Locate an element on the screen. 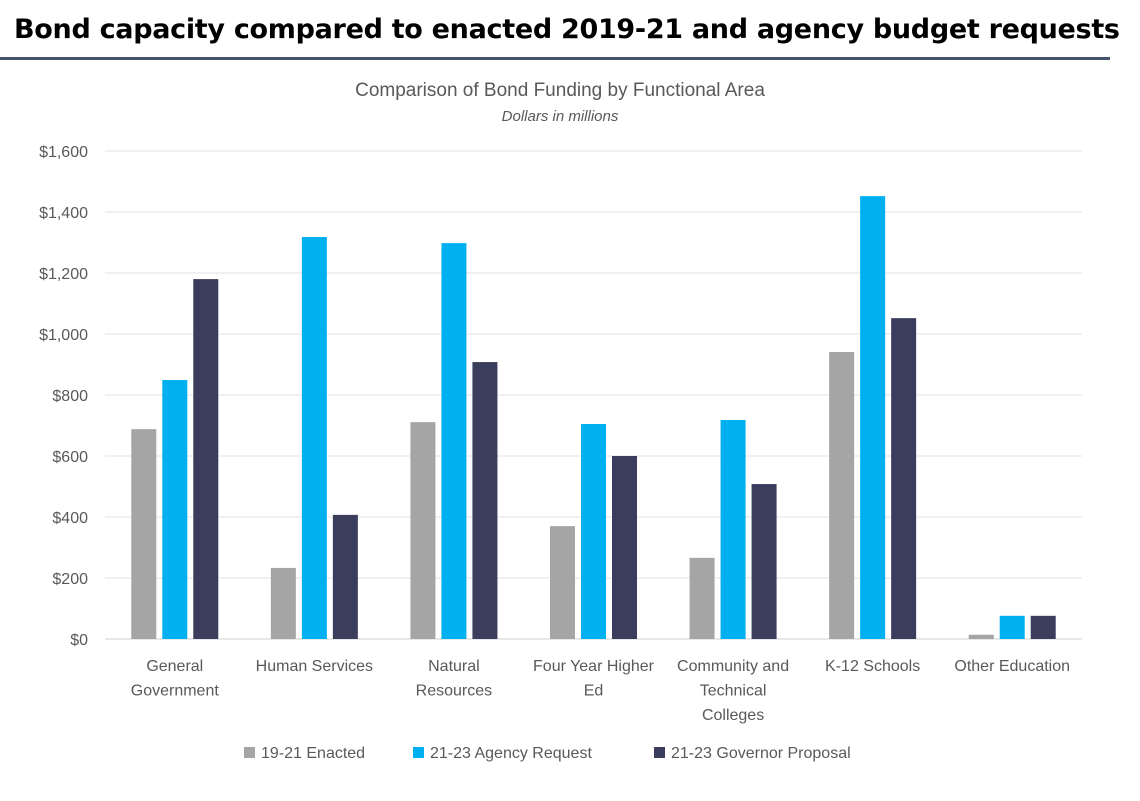 This screenshot has width=1140, height=801. y-tick-label: $1,000 is located at coordinates (63, 335).